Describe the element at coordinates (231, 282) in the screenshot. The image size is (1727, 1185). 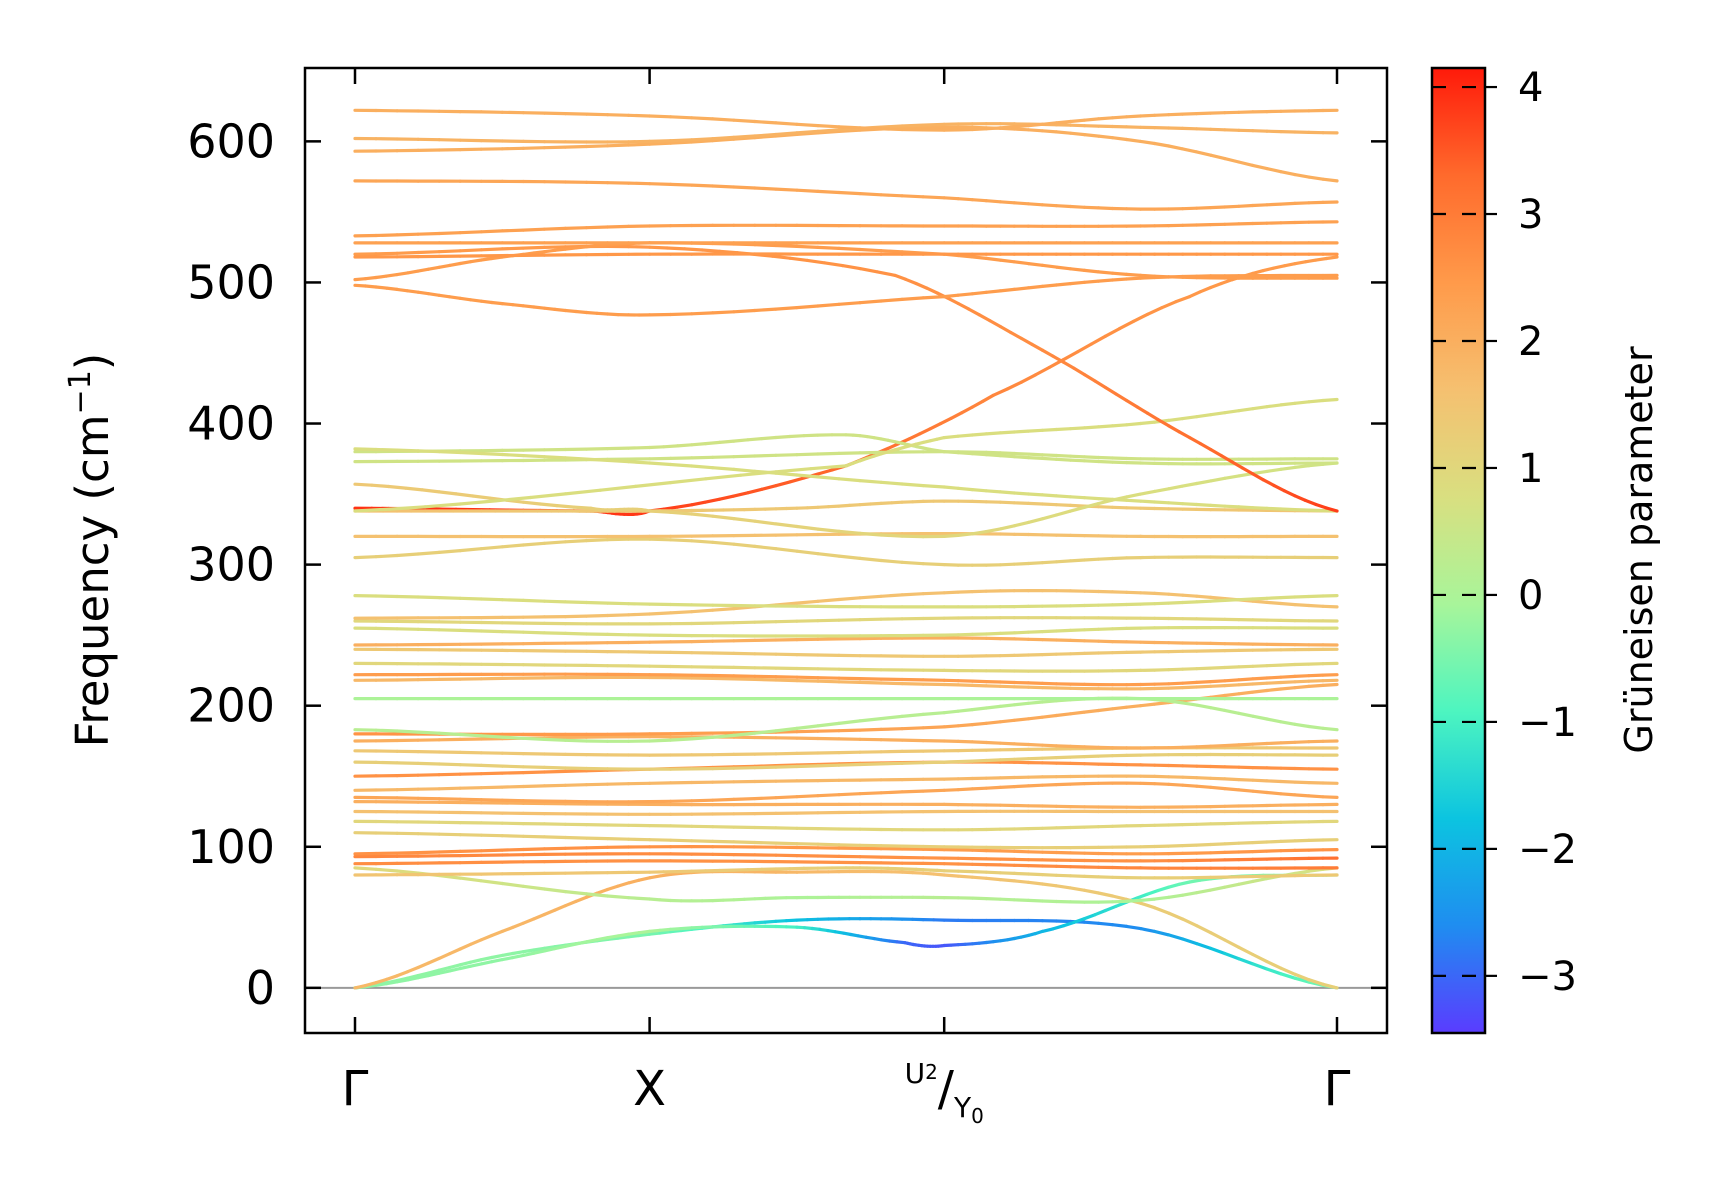
I see `y-tick-label: 500` at that location.